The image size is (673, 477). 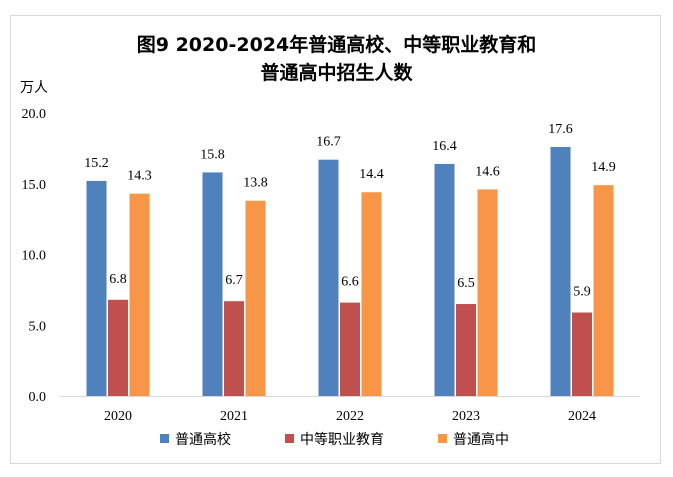 What do you see at coordinates (603, 167) in the screenshot?
I see `data-label: 14.9` at bounding box center [603, 167].